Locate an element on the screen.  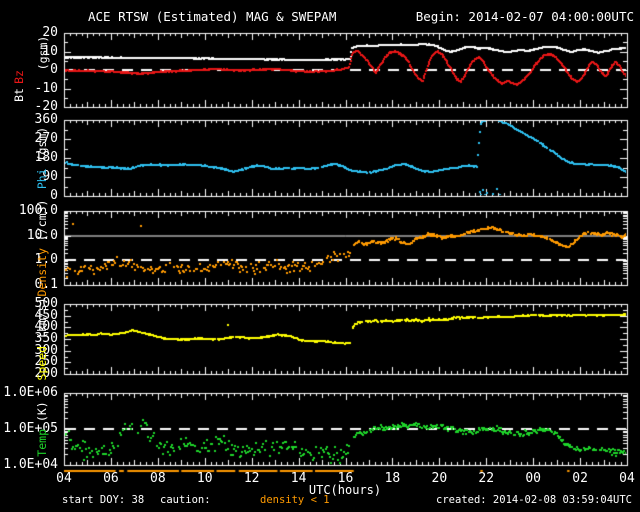
panel-density-label: Density (/cm3) is located at coordinates (42, 248).